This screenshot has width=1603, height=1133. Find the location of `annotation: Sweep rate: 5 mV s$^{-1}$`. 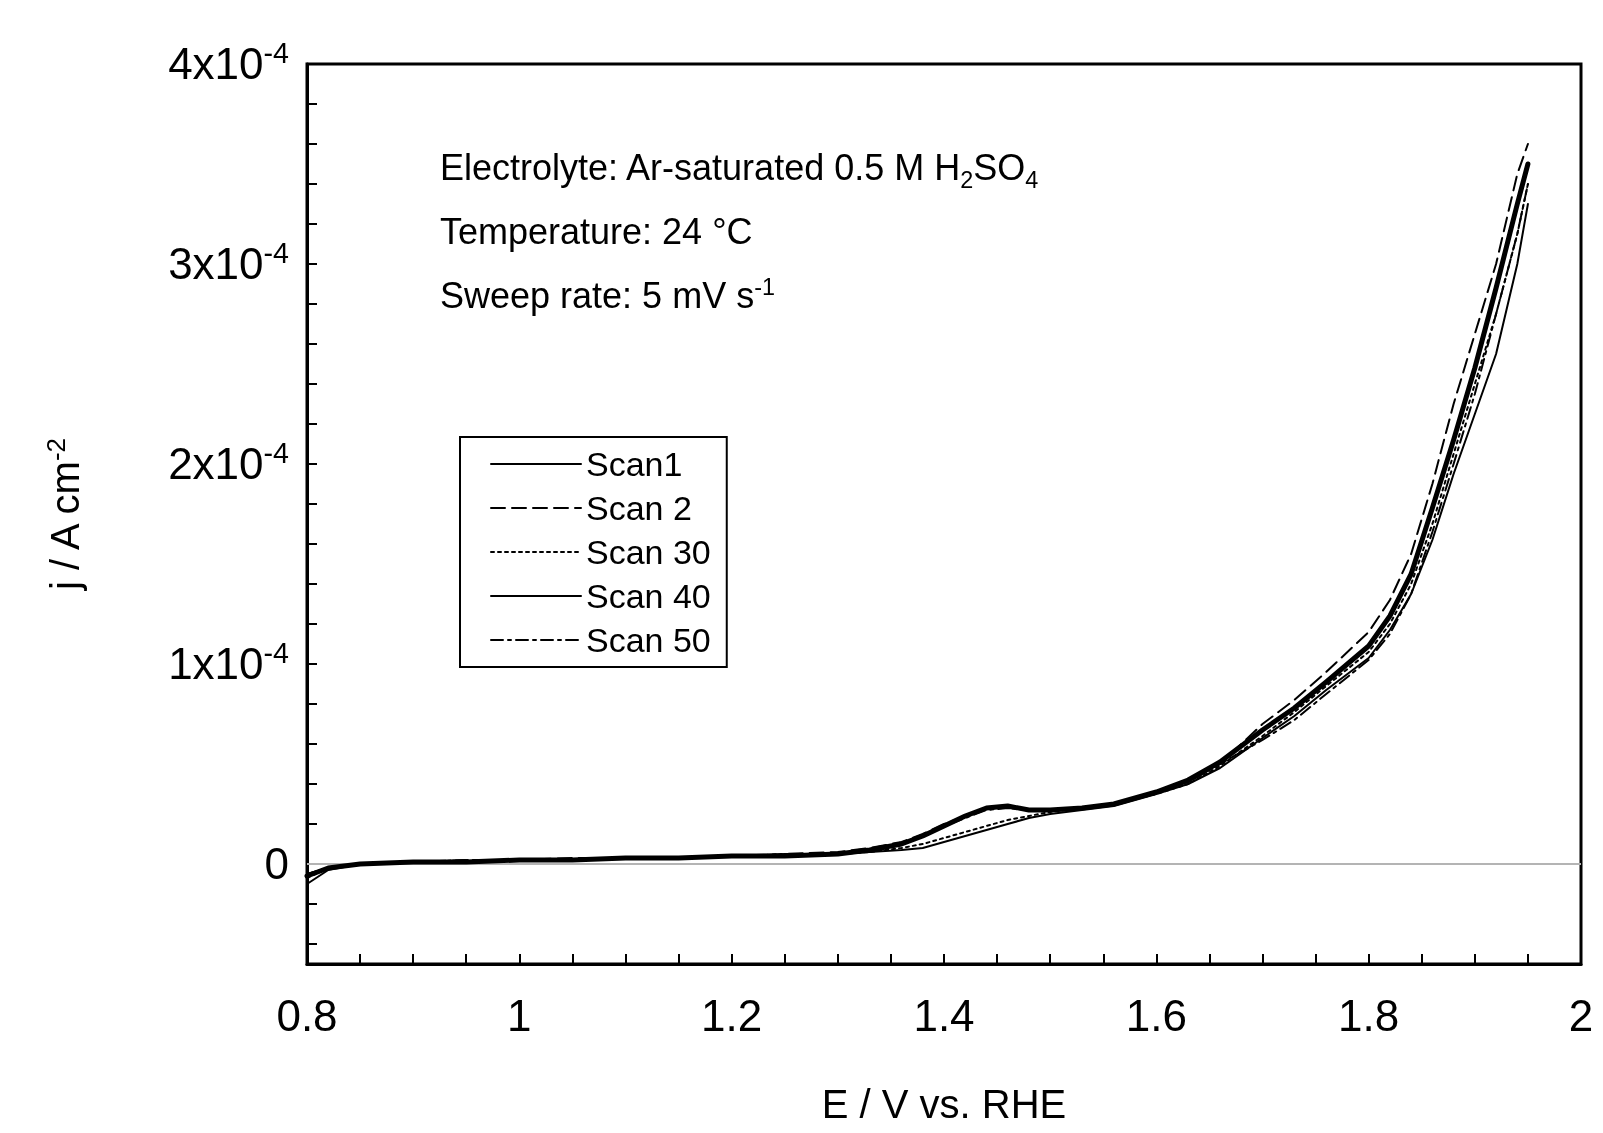

annotation: Sweep rate: 5 mV s$^{-1}$ is located at coordinates (607, 295).